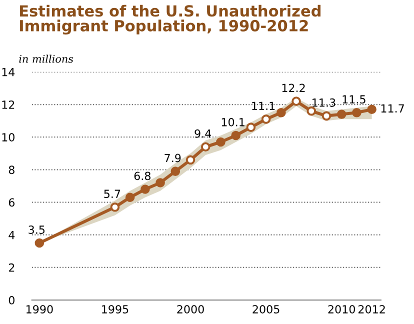 The image size is (414, 324). Describe the element at coordinates (11, 170) in the screenshot. I see `y-tick-label: 8` at that location.